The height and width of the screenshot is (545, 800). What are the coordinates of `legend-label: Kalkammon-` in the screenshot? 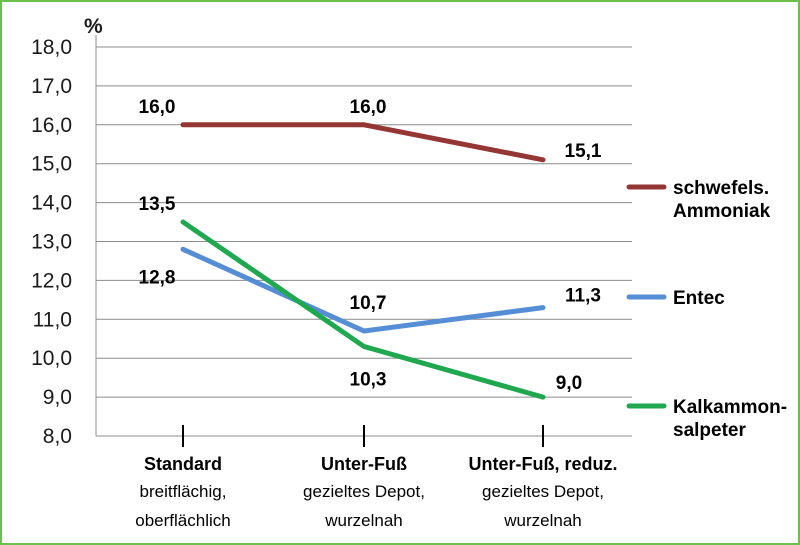 It's located at (730, 407).